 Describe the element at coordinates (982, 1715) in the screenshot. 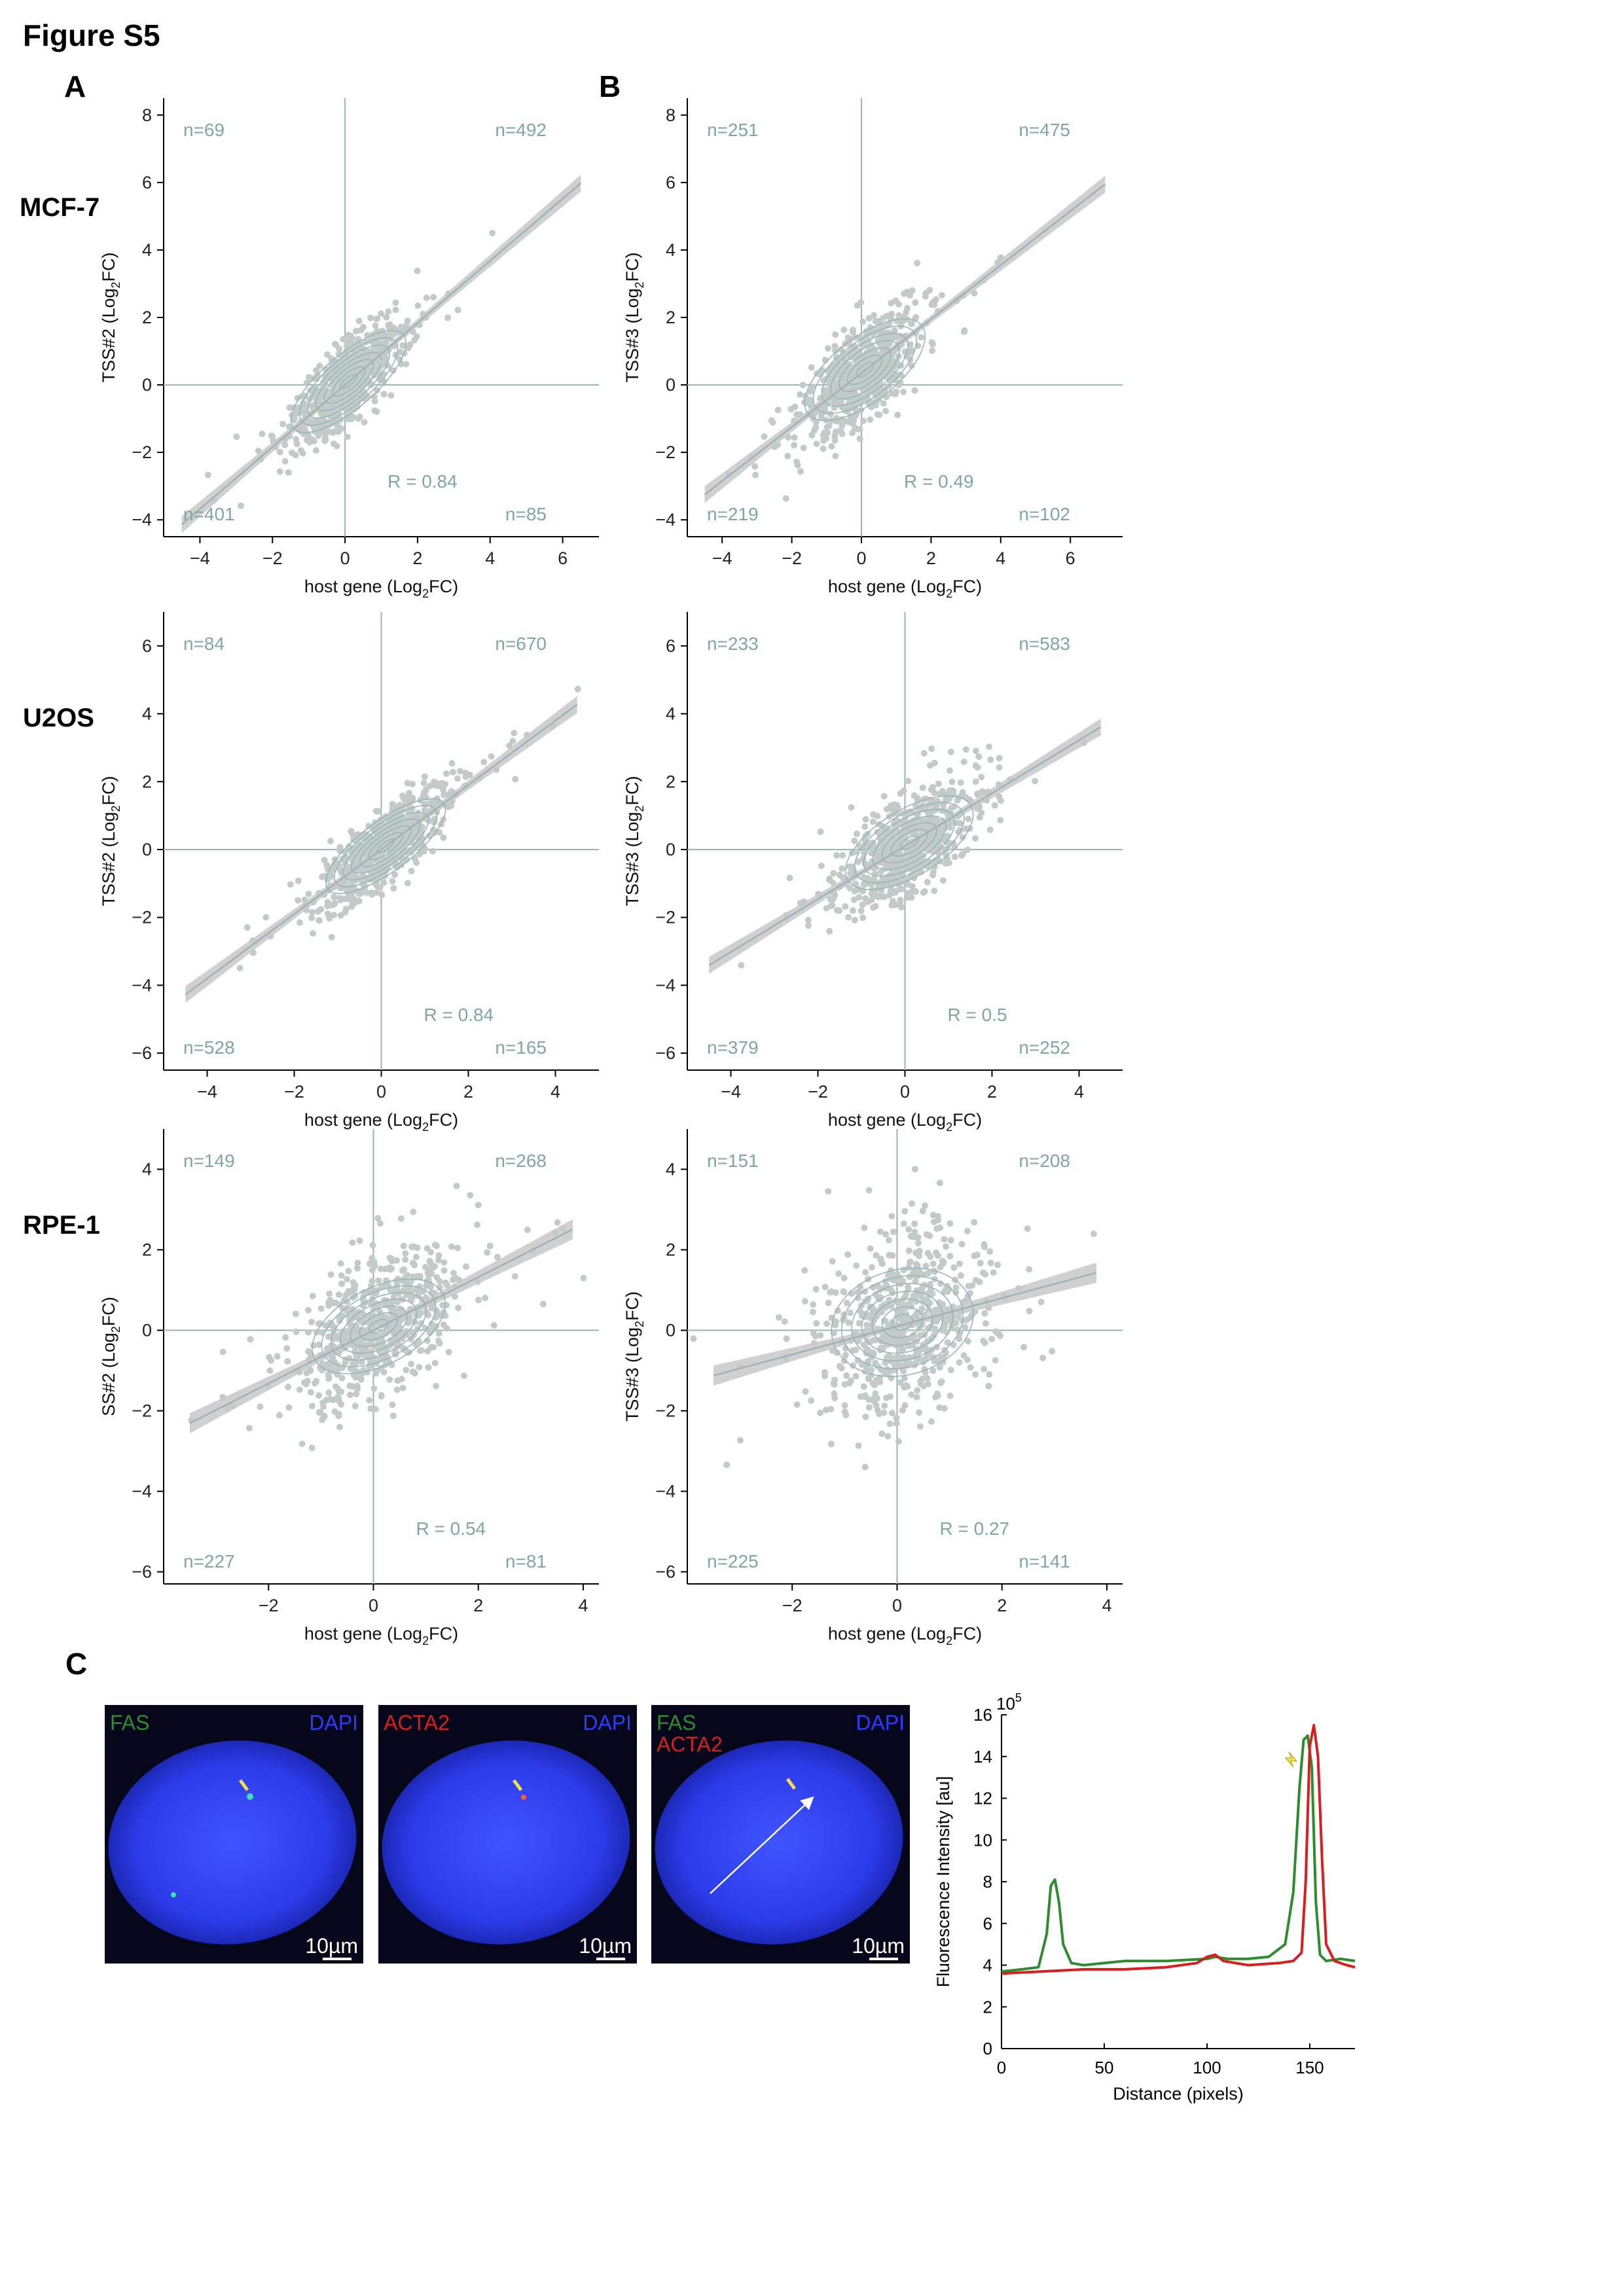

I see `y-tick-label: 16` at that location.